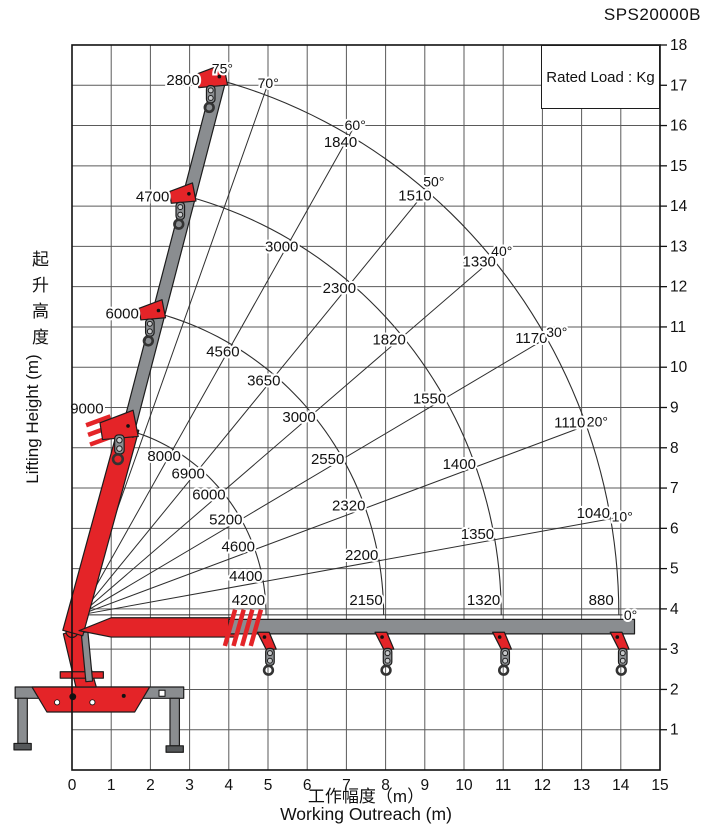 The width and height of the screenshot is (711, 837). I want to click on boom-extension-1-arc, so click(197, 522).